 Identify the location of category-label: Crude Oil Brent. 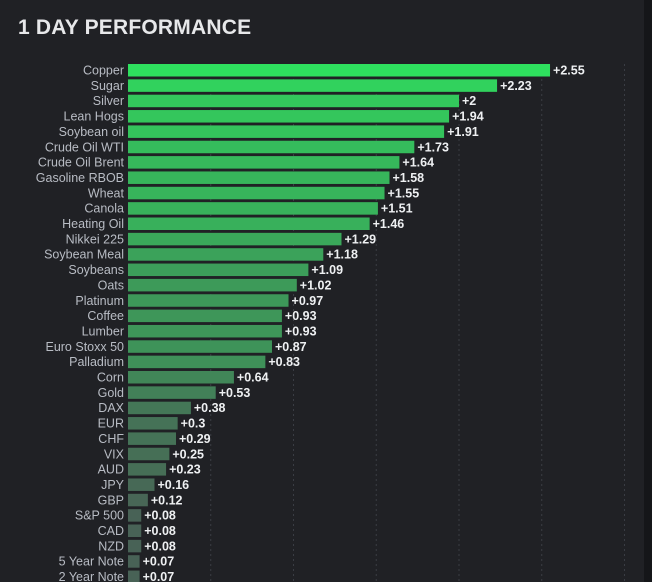
(81, 163).